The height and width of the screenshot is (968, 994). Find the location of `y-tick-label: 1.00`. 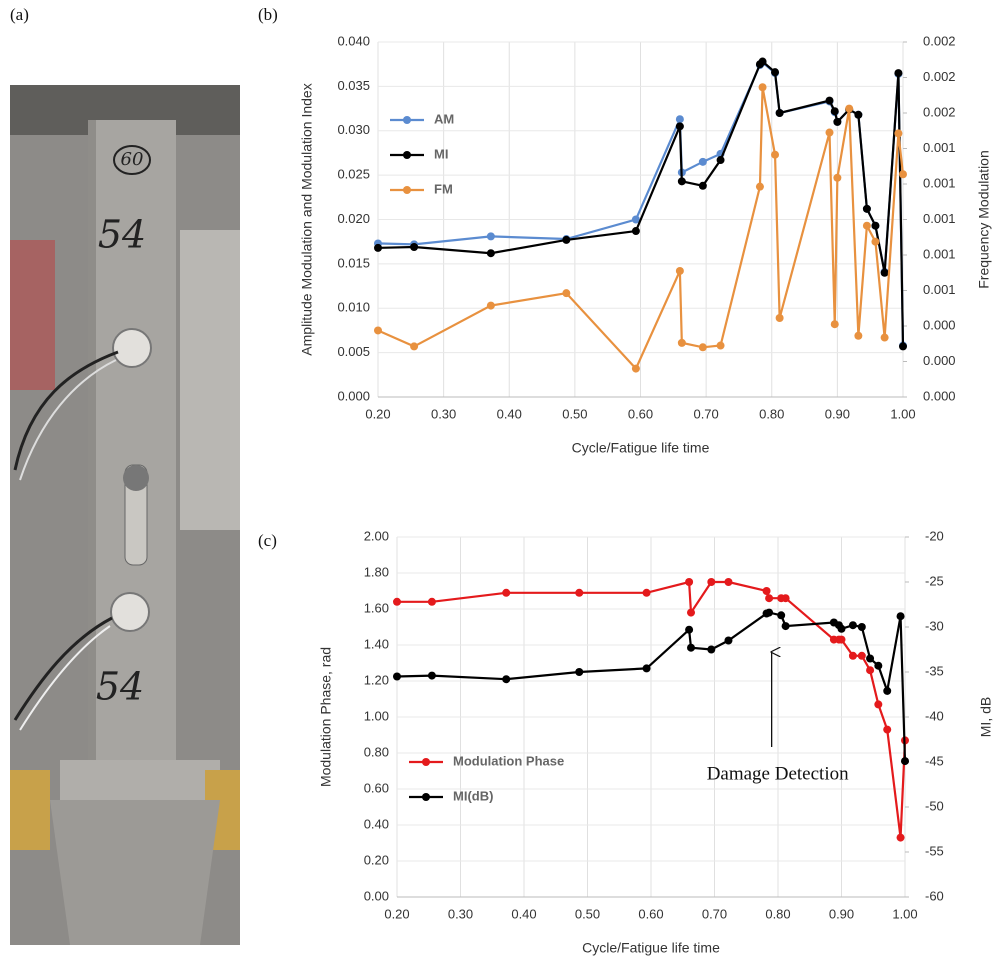

y-tick-label: 1.00 is located at coordinates (376, 715).